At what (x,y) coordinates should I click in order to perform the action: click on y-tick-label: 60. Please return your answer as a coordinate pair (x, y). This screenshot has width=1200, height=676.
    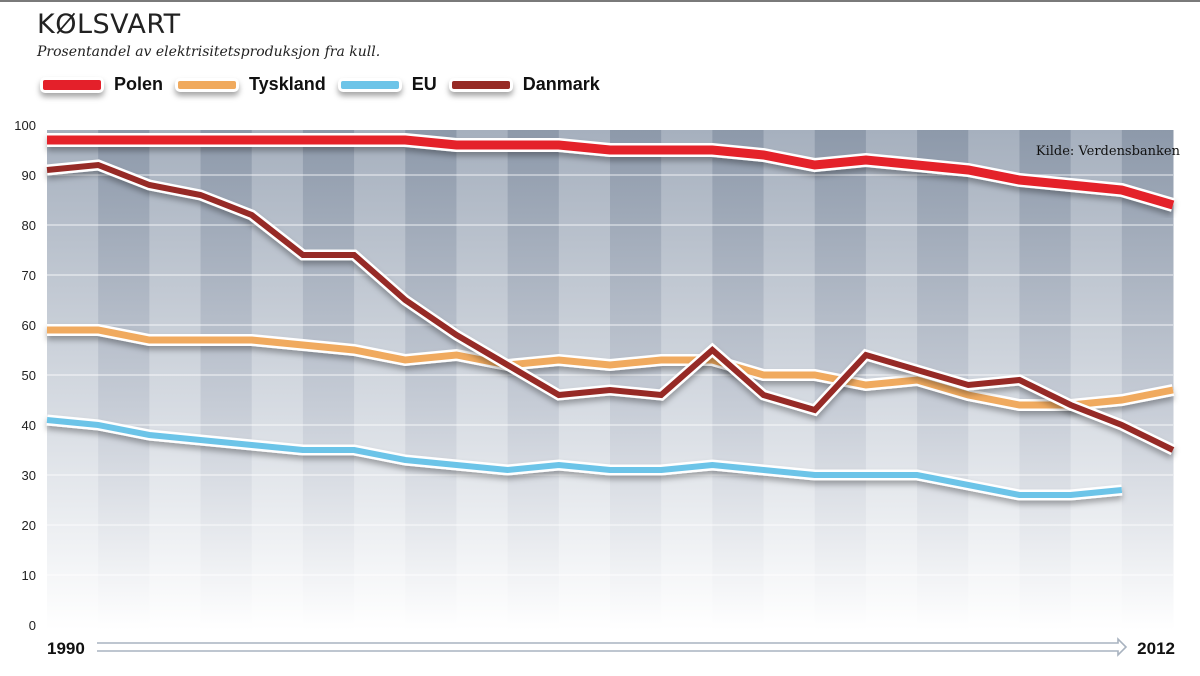
    Looking at the image, I should click on (29, 325).